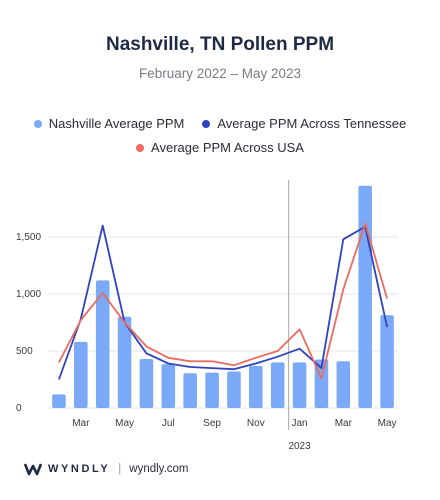 The height and width of the screenshot is (500, 440). Describe the element at coordinates (37, 123) in the screenshot. I see `legend-marker-nashville` at that location.